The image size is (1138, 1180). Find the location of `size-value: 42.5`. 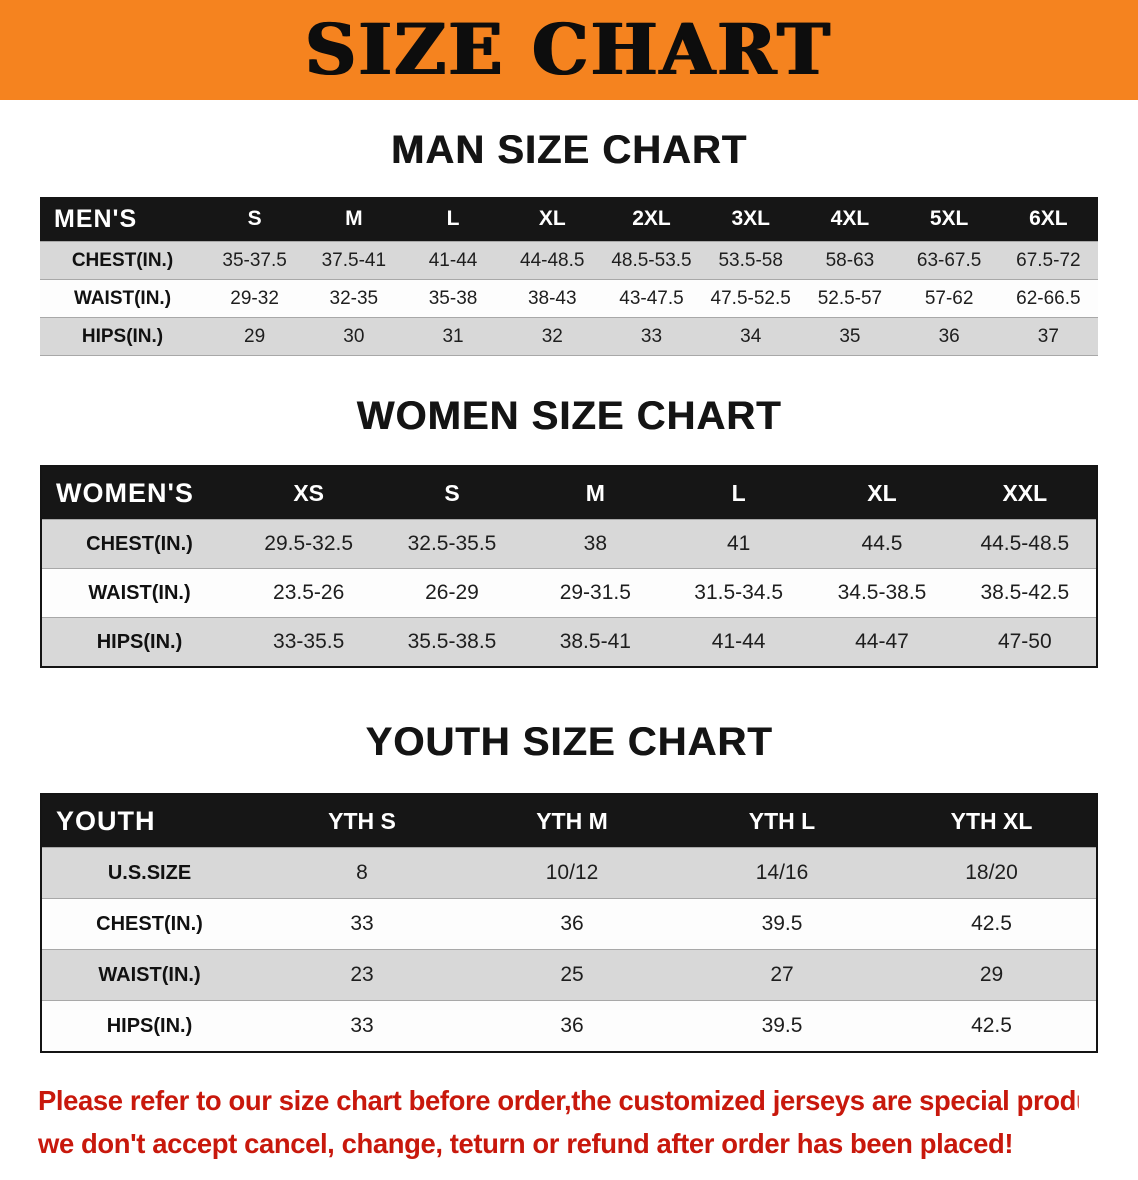

size-value: 42.5 is located at coordinates (992, 1026).